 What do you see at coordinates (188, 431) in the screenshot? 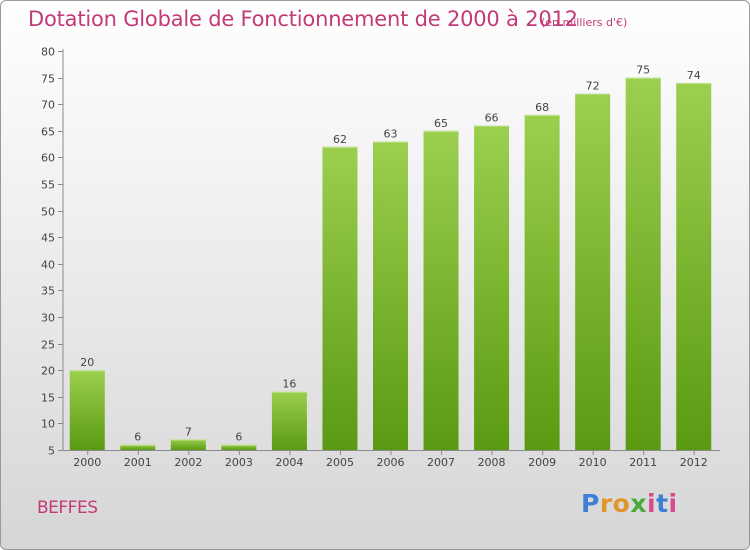
I see `data-label: 7` at bounding box center [188, 431].